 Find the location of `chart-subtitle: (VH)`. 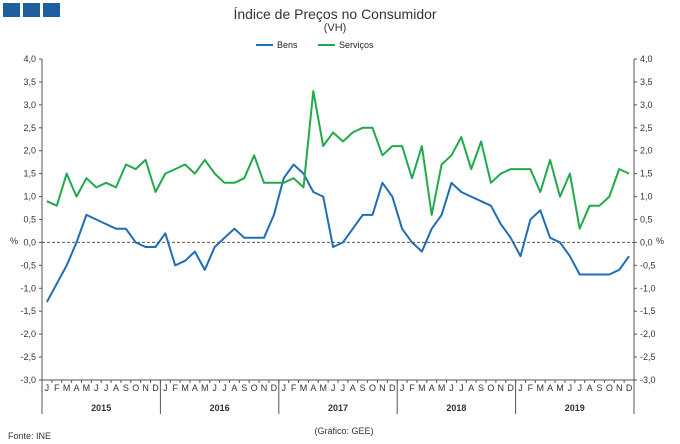

chart-subtitle: (VH) is located at coordinates (335, 28).